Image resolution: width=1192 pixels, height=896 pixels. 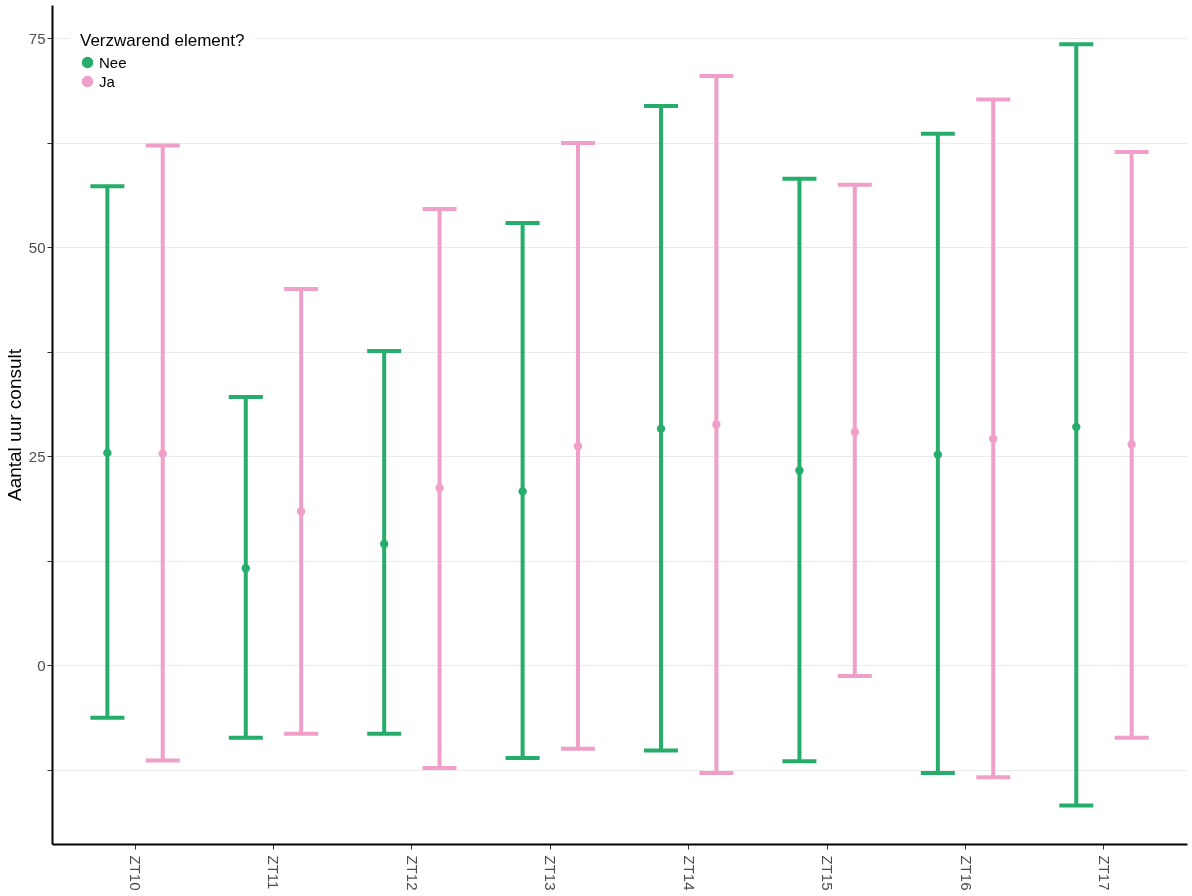 What do you see at coordinates (551, 873) in the screenshot?
I see `x-tick-label: ZT13` at bounding box center [551, 873].